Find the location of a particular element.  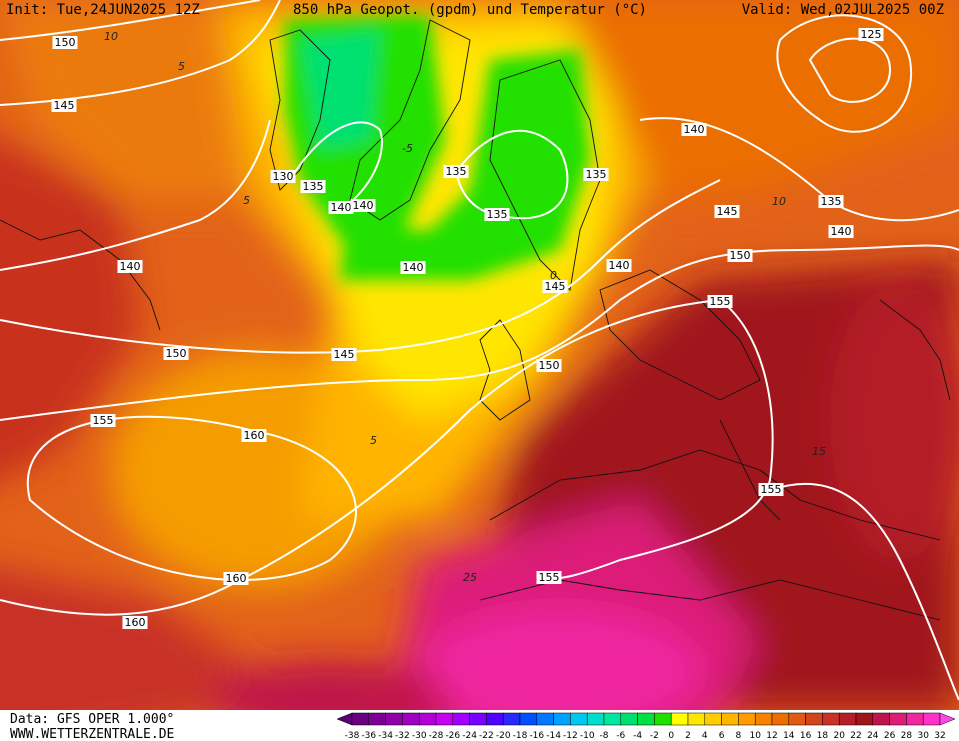

colorbar-label: -4 is located at coordinates (637, 736).